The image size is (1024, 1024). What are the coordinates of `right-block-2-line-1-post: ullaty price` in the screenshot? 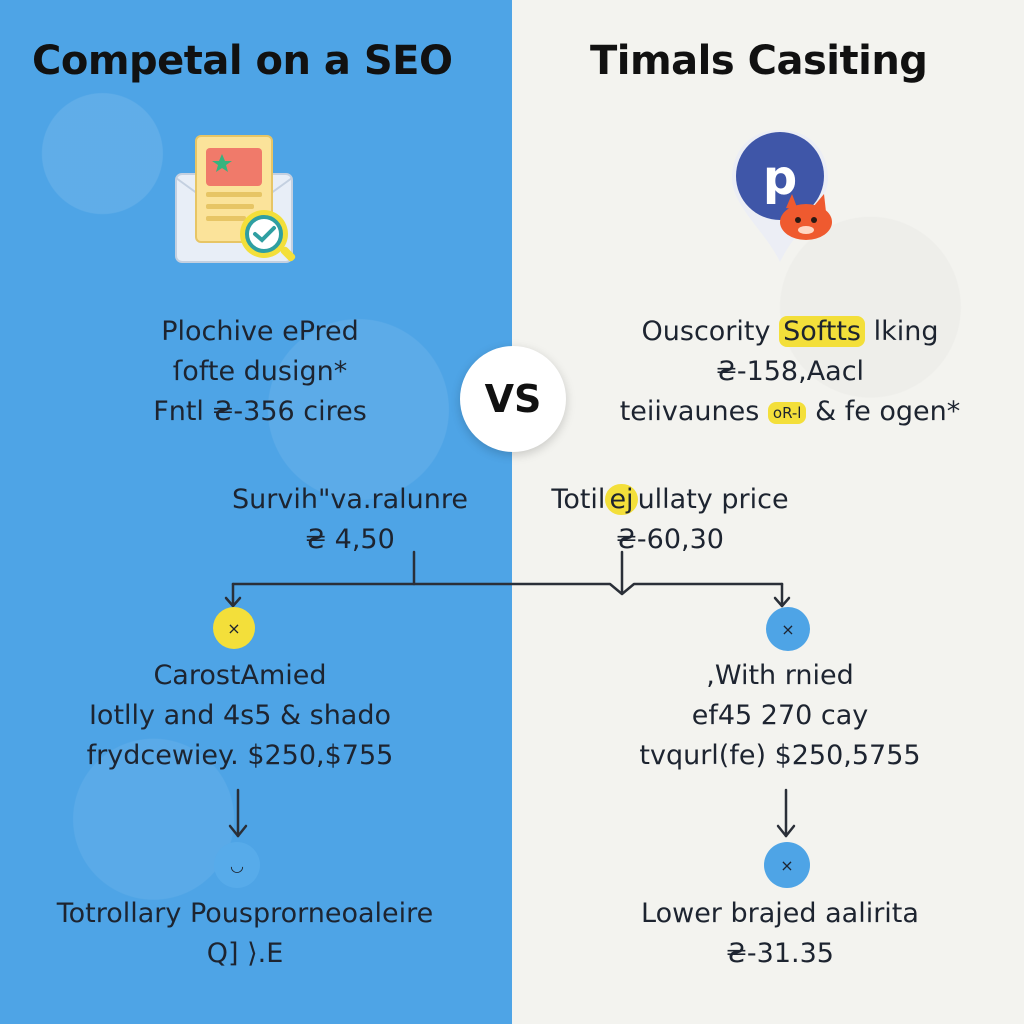 It's located at (713, 499).